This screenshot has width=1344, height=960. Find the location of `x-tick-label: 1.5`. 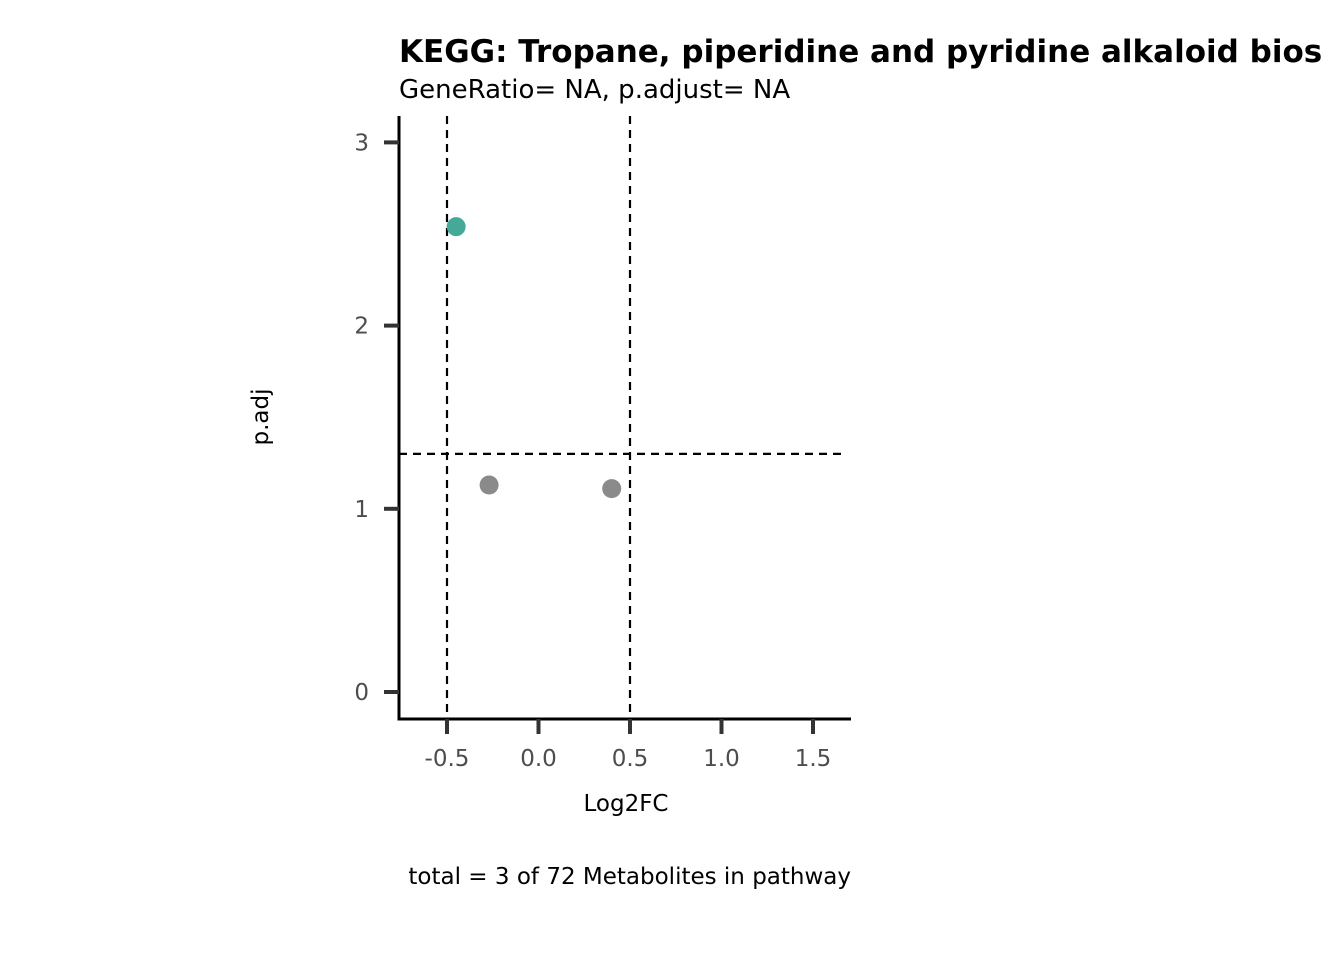

x-tick-label: 1.5 is located at coordinates (813, 759).